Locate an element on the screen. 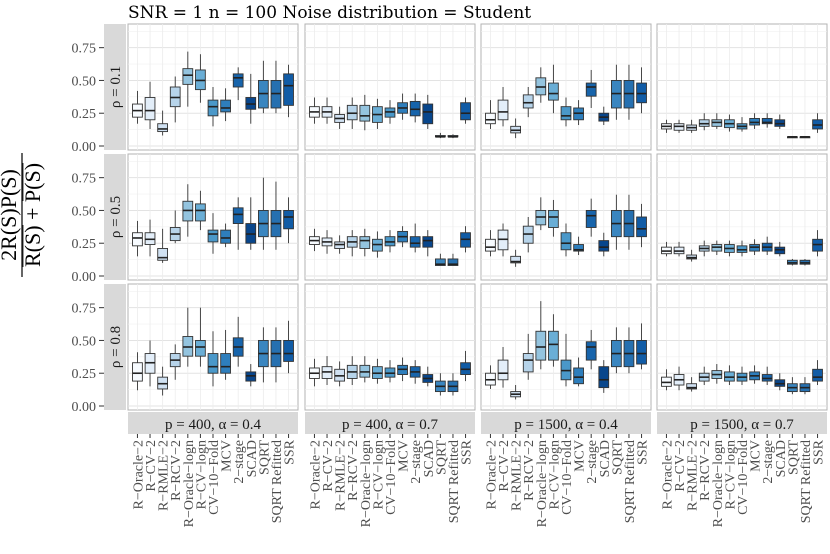 The width and height of the screenshot is (830, 554). row-strip-label: ρ = 0.5 is located at coordinates (116, 217).